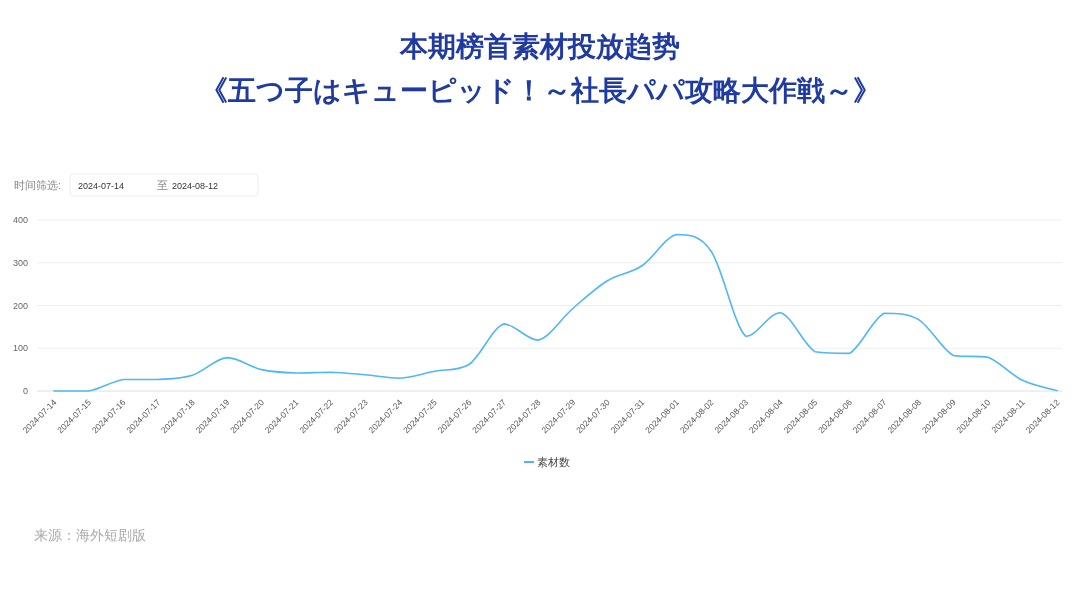 This screenshot has height=608, width=1080. Describe the element at coordinates (20, 305) in the screenshot. I see `y-tick-label: 200` at that location.